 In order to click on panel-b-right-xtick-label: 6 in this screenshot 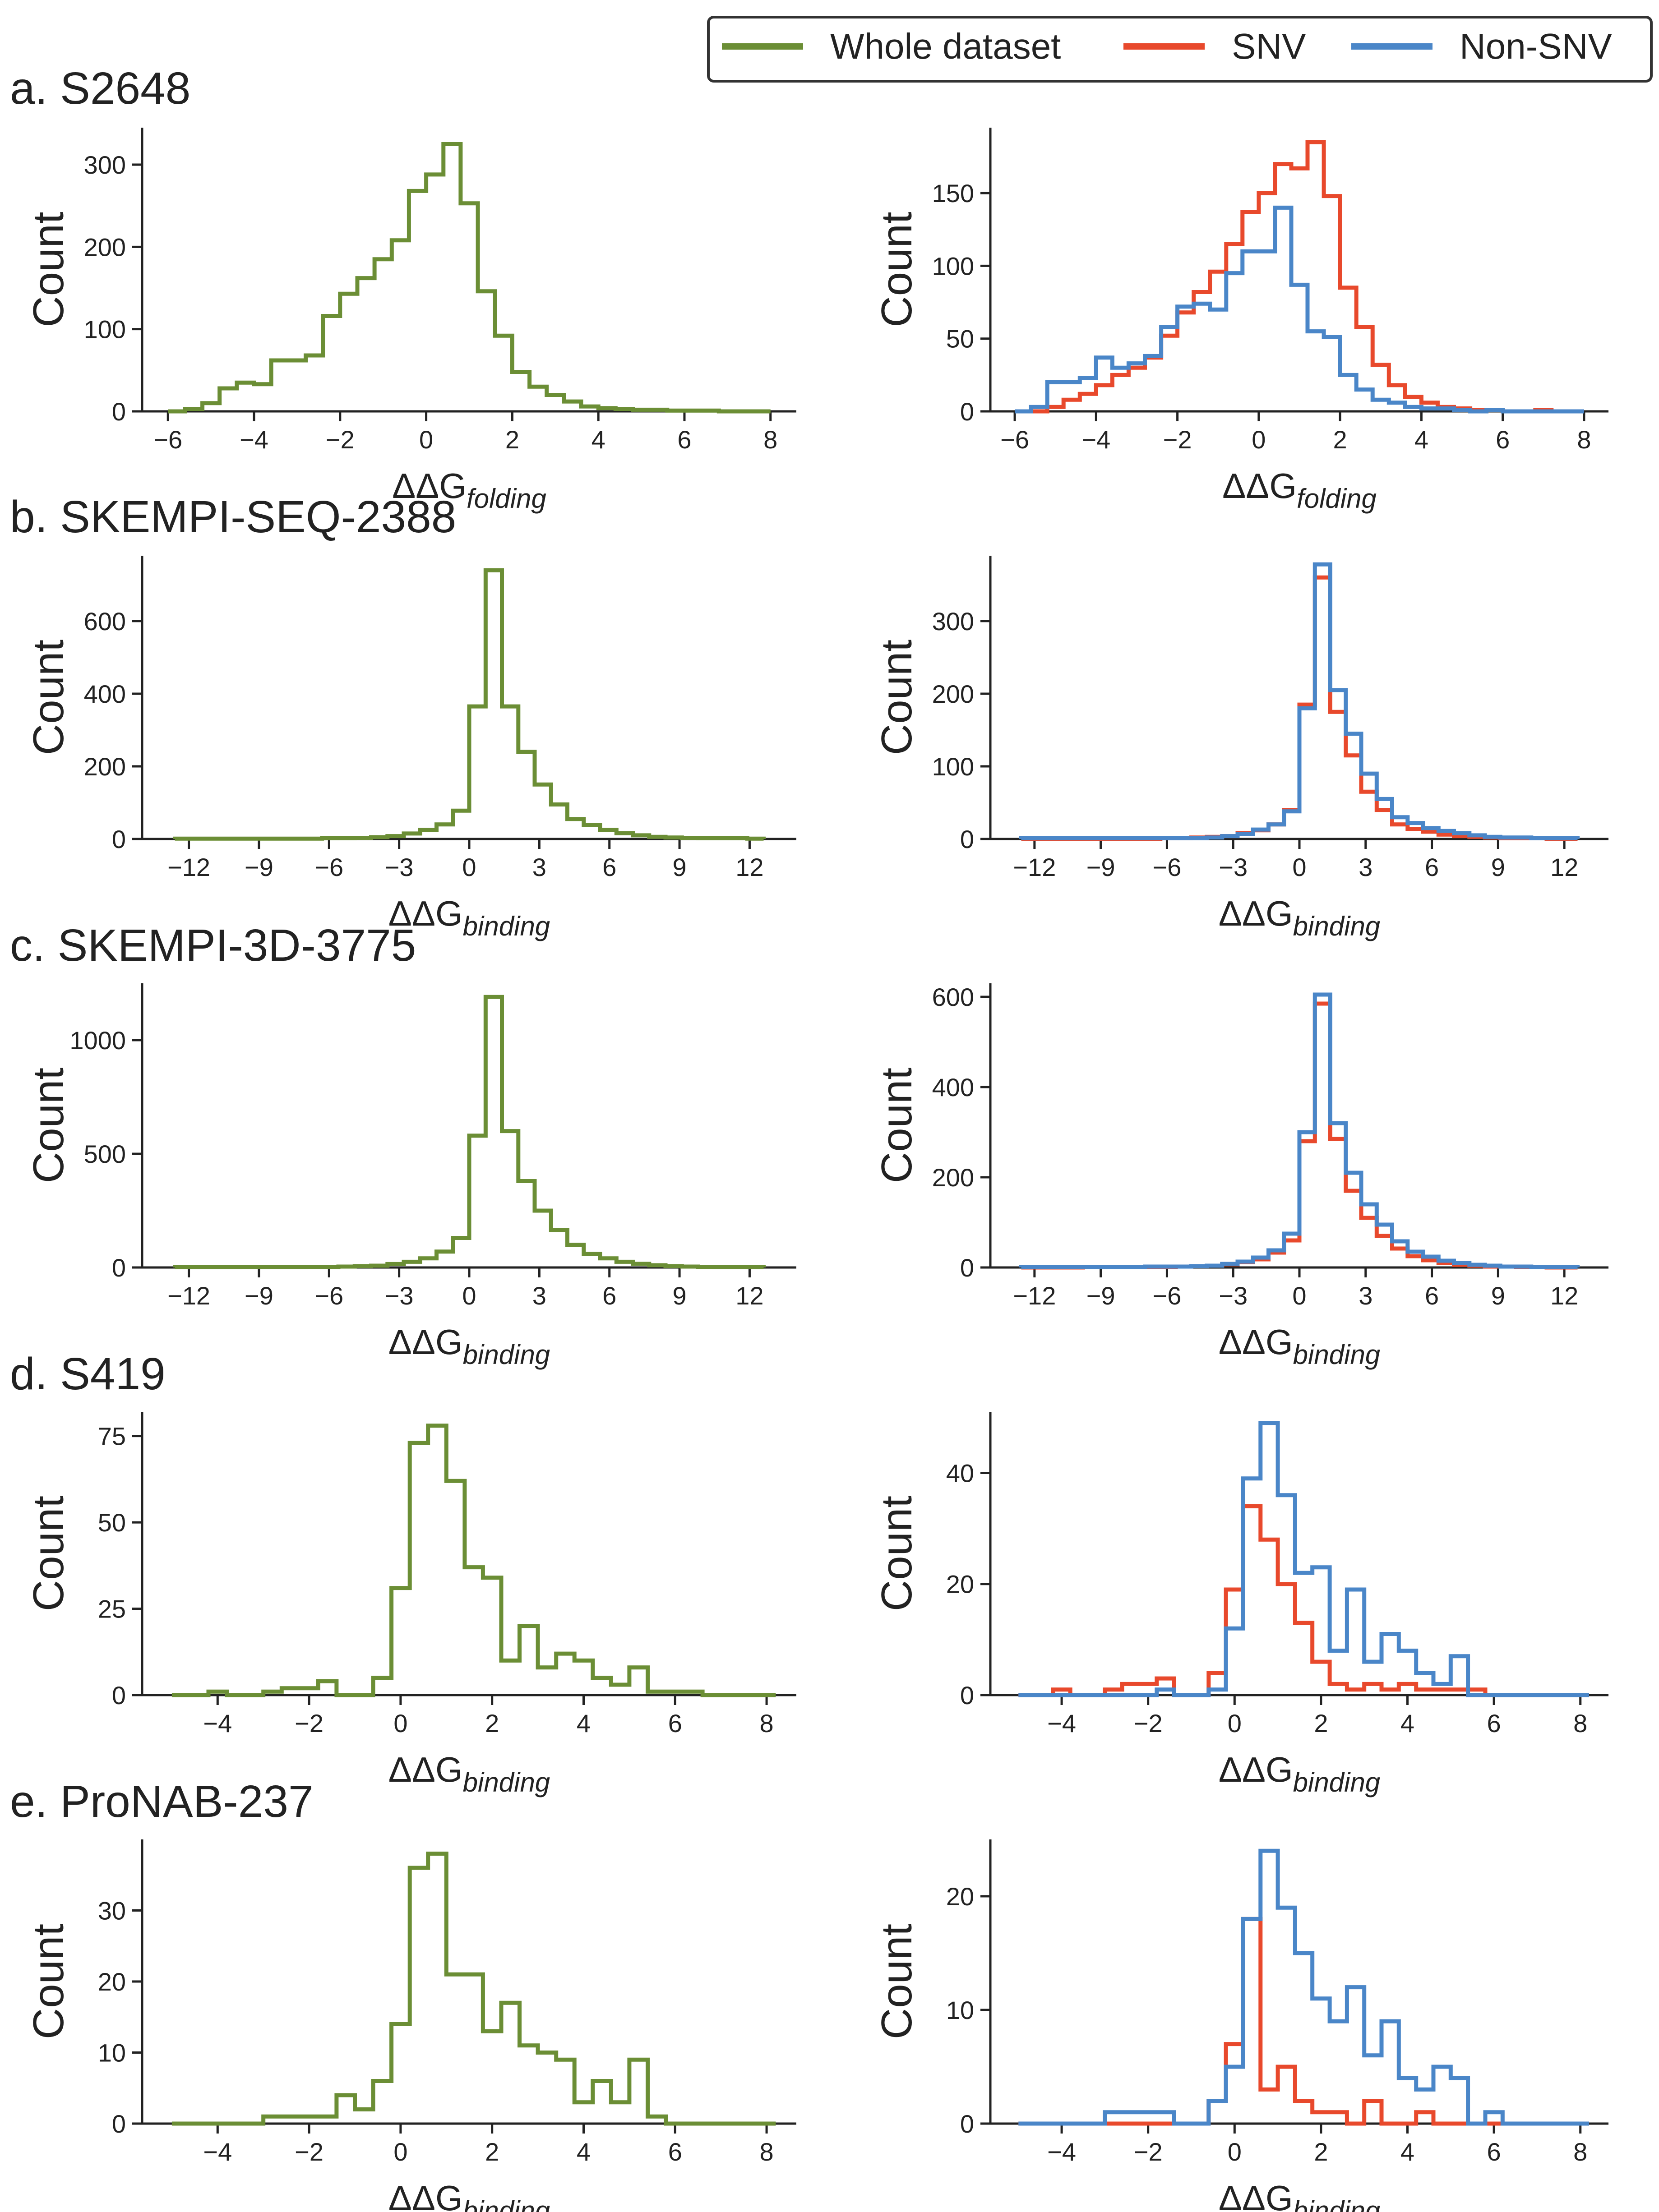, I will do `click(1432, 867)`.